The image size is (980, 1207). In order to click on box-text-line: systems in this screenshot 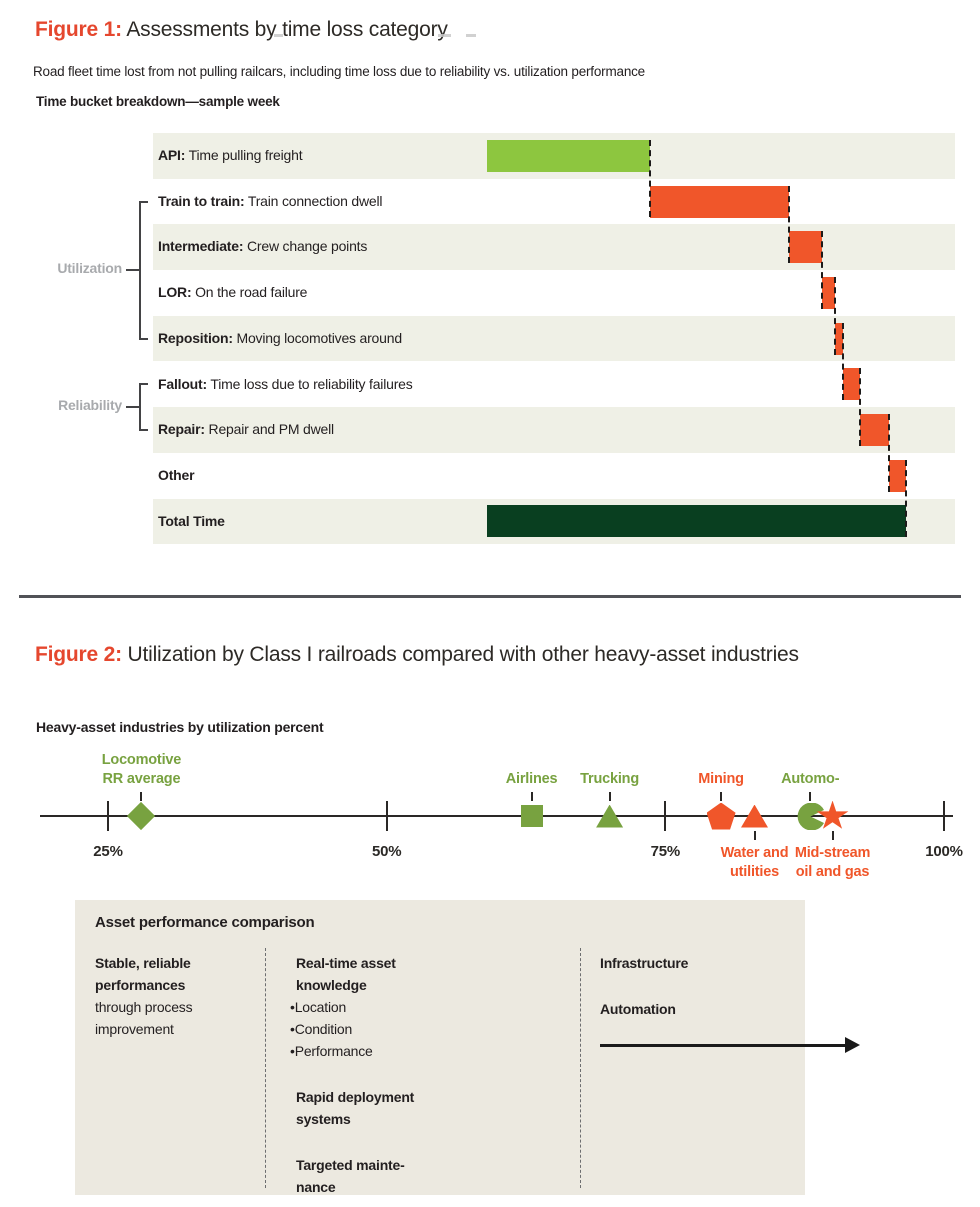, I will do `click(323, 1119)`.